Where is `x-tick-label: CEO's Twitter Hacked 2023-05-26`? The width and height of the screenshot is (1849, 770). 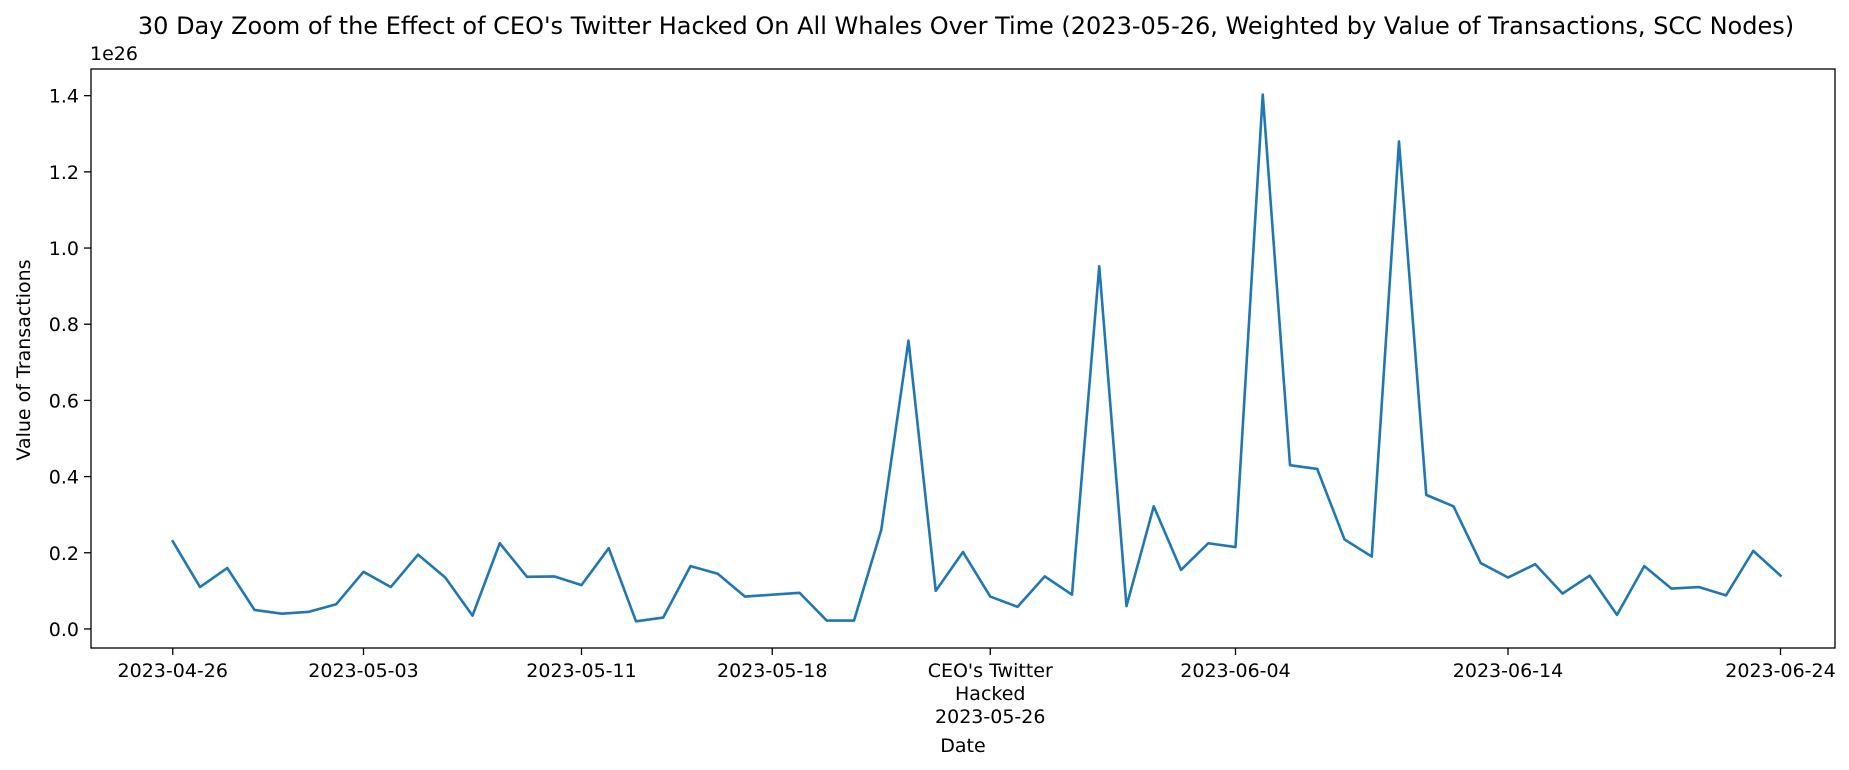
x-tick-label: CEO's Twitter Hacked 2023-05-26 is located at coordinates (990, 694).